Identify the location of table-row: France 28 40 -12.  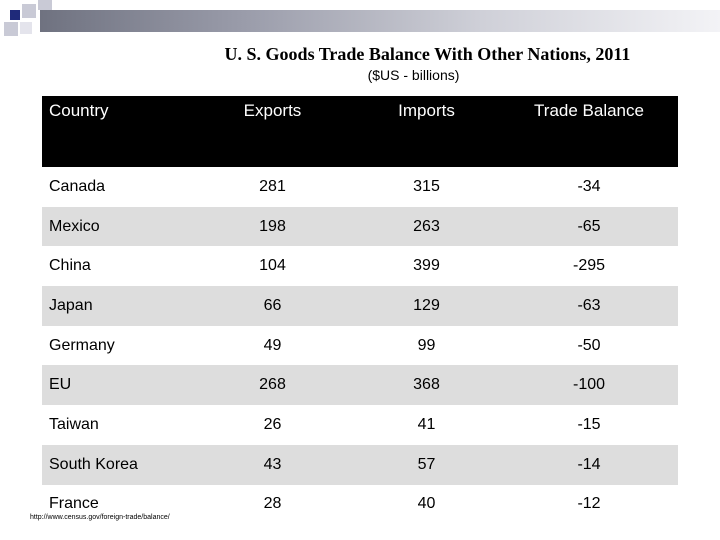
(360, 504).